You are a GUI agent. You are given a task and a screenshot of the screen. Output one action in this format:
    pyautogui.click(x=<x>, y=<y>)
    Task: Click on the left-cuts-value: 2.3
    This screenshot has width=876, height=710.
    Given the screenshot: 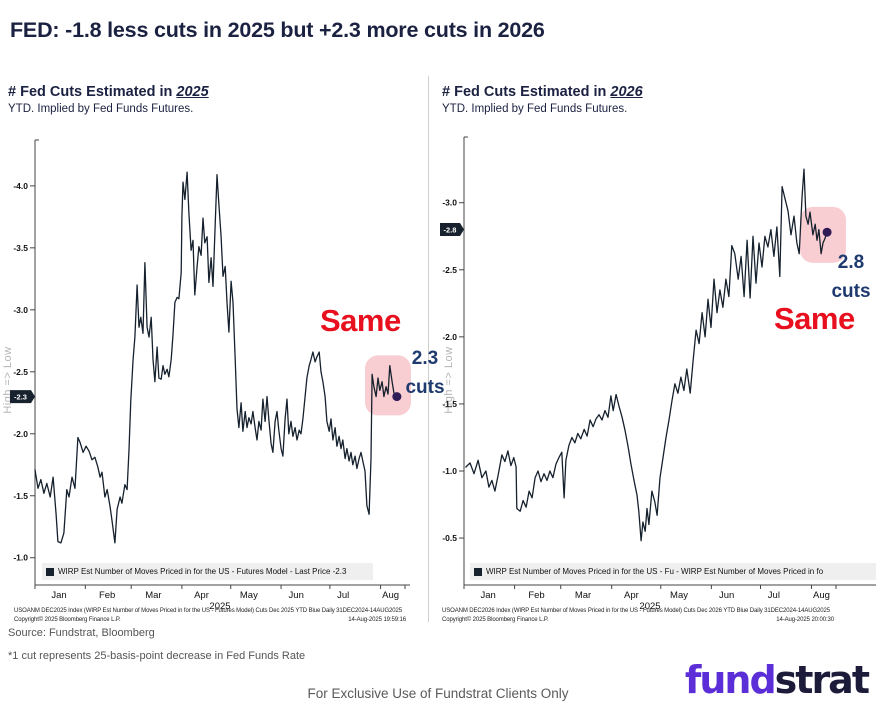 What is the action you would take?
    pyautogui.click(x=425, y=358)
    